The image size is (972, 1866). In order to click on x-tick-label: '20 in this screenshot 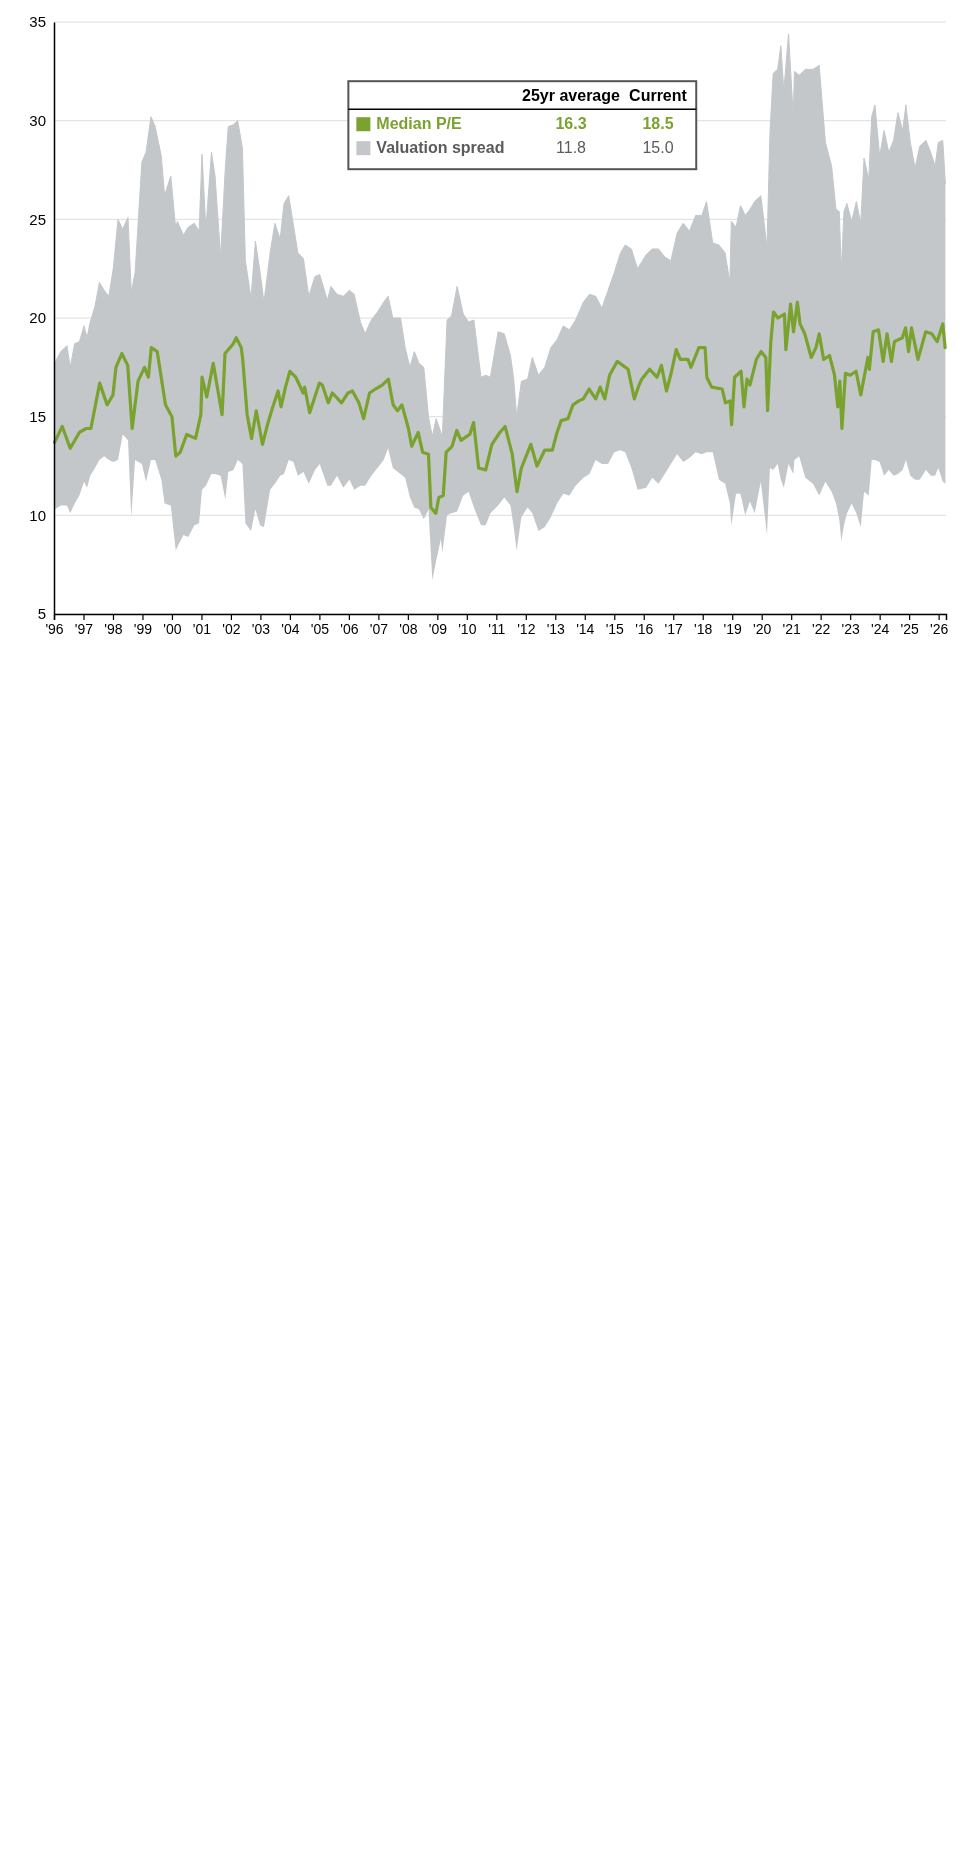, I will do `click(762, 628)`.